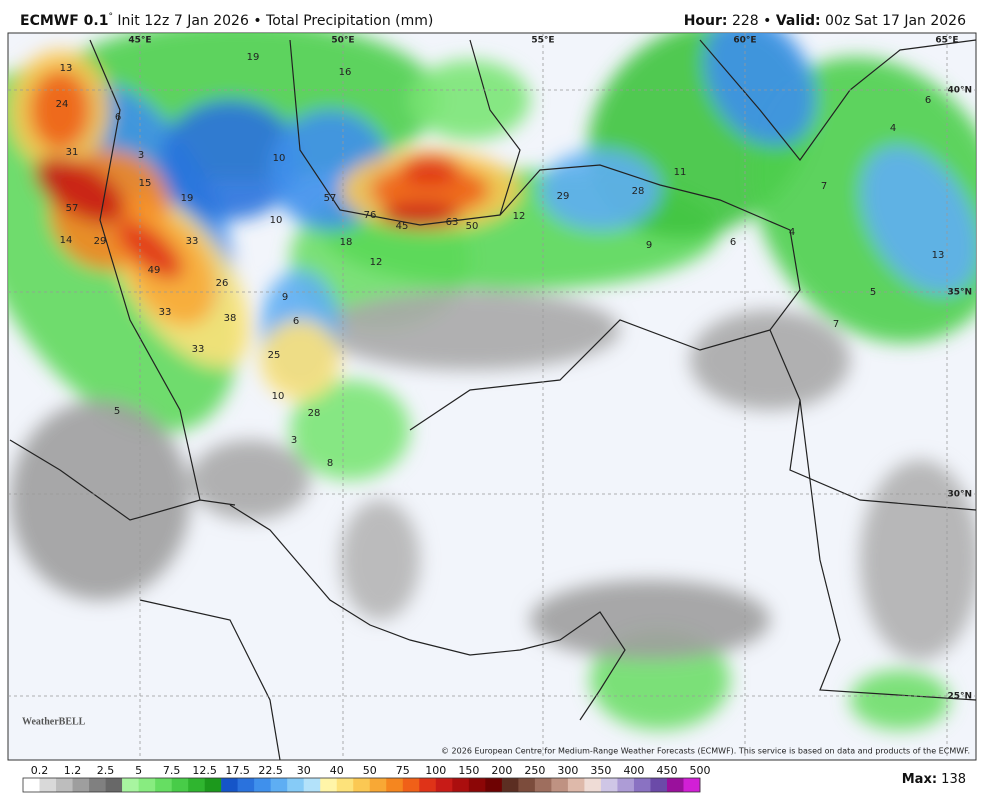 The image size is (984, 808). What do you see at coordinates (744, 41) in the screenshot?
I see `lon-label: 60°E` at bounding box center [744, 41].